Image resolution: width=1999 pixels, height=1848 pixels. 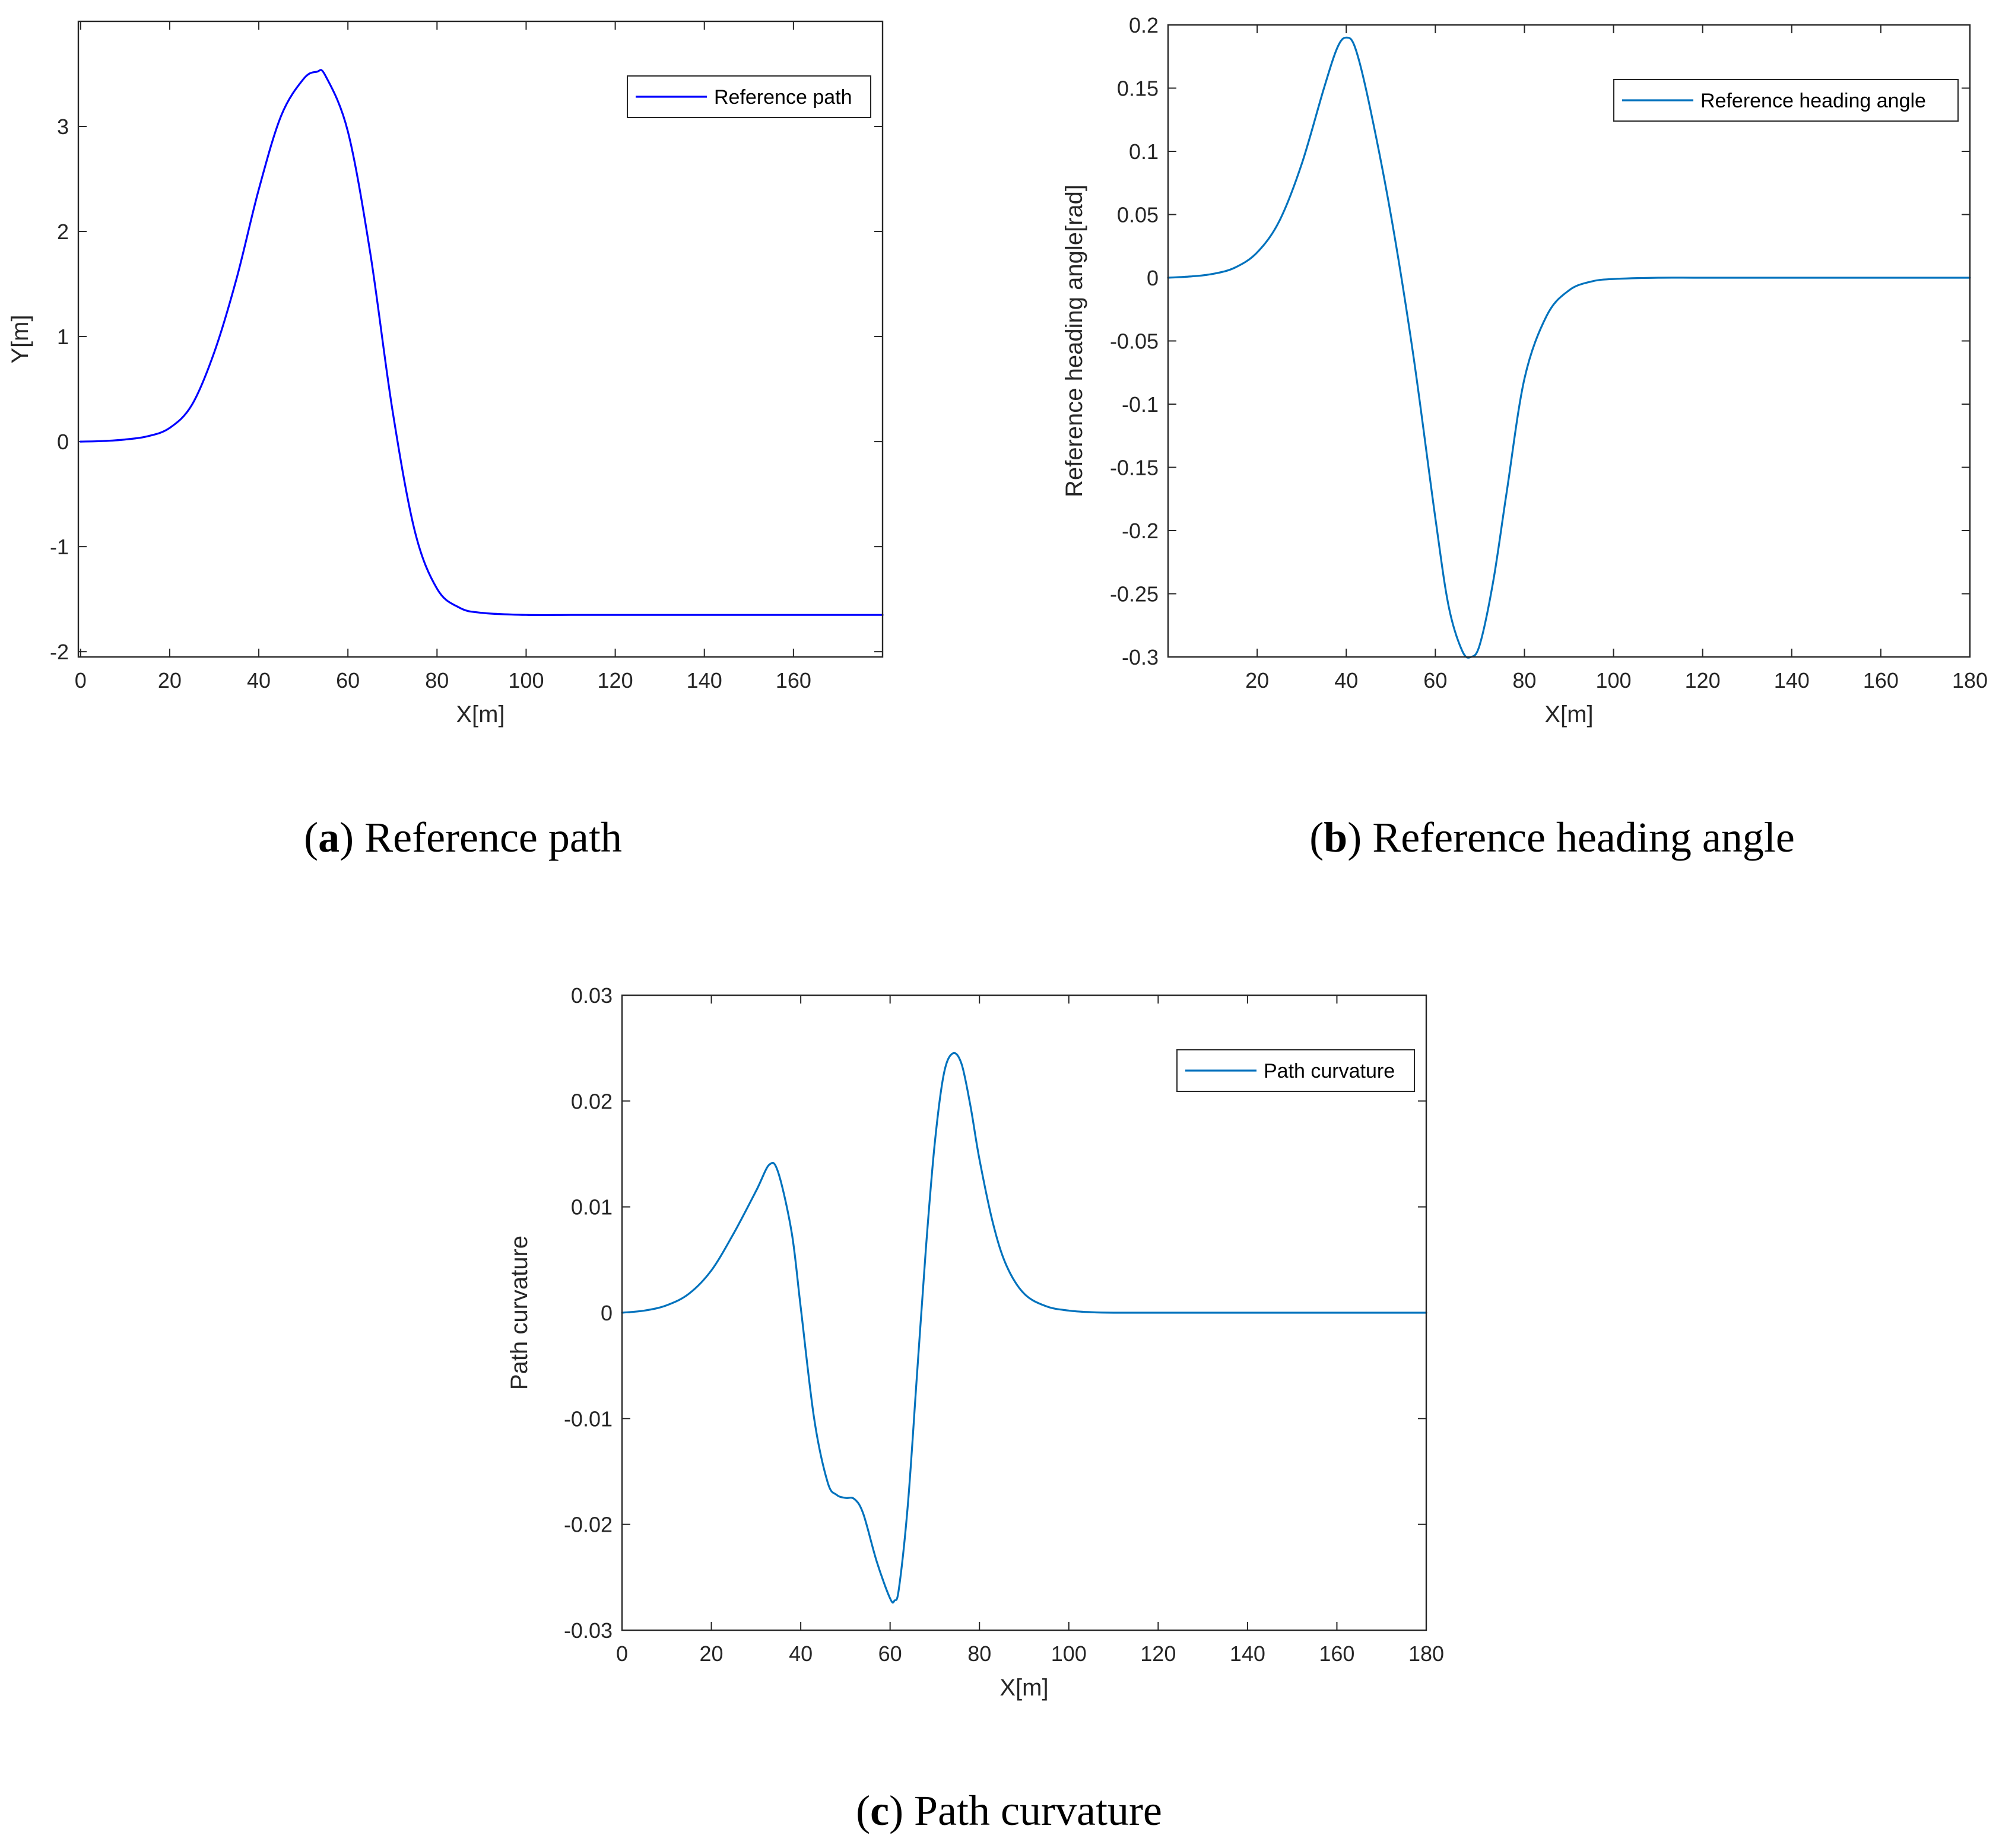 I want to click on chart-b-x-axis-title: X[m], so click(x=1568, y=714).